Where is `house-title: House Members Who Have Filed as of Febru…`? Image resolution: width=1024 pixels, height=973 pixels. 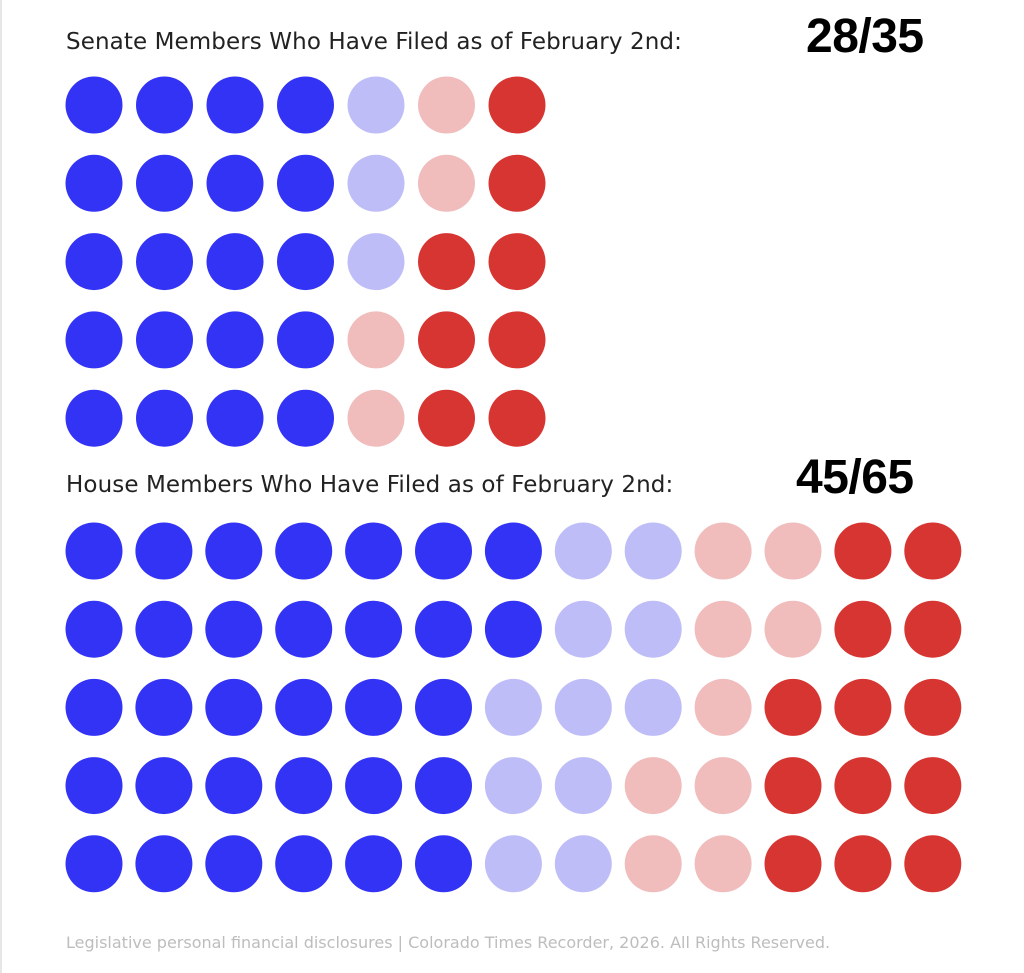
house-title: House Members Who Have Filed as of Febru… is located at coordinates (370, 485).